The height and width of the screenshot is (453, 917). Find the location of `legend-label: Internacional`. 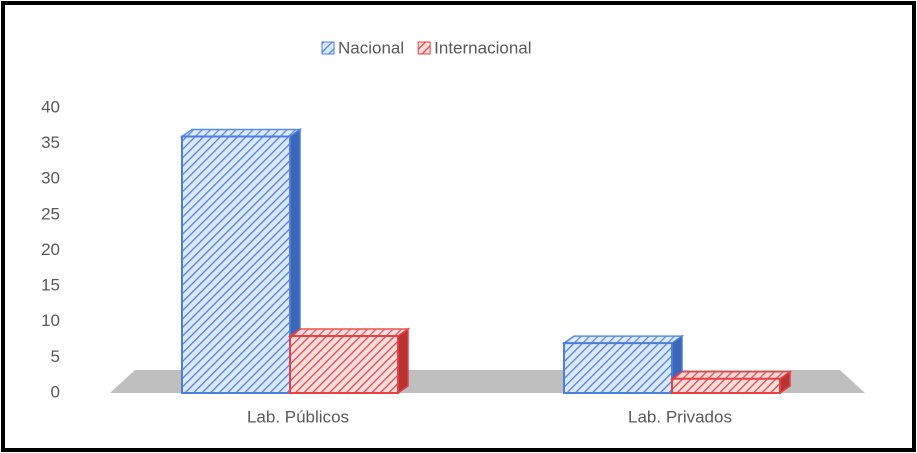

legend-label: Internacional is located at coordinates (482, 47).